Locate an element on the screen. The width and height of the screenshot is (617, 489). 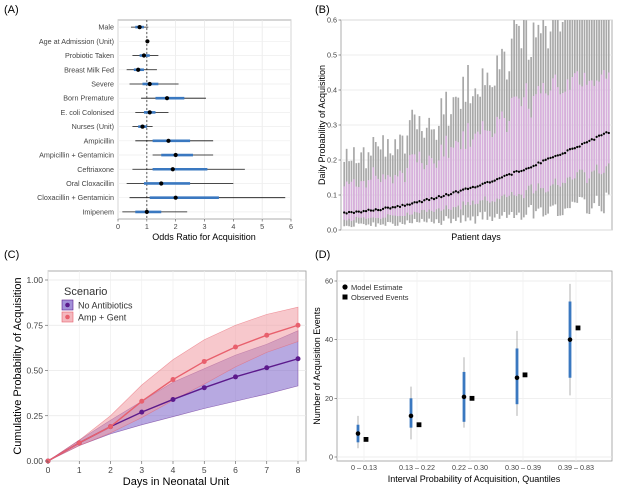
x-tick-label: 3 is located at coordinates (205, 226).